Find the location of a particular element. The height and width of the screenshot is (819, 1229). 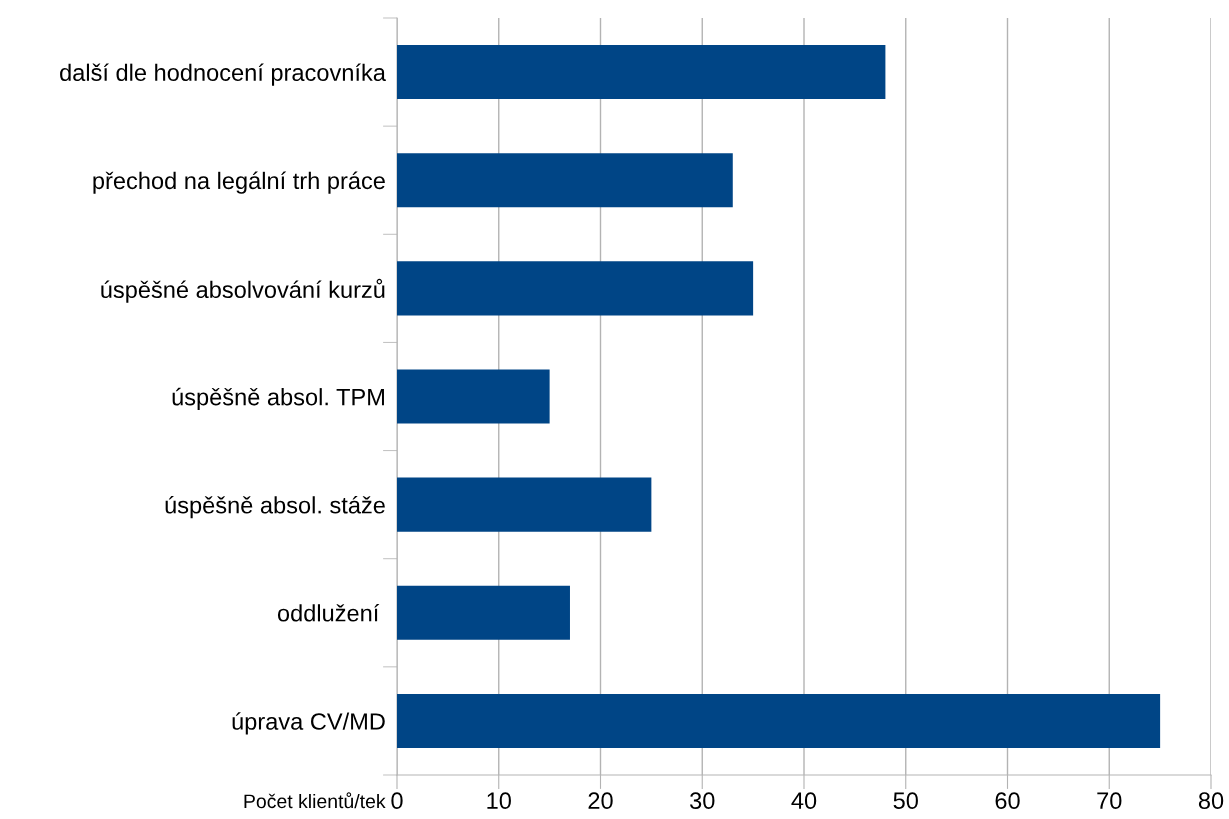

y-tick-label: další dle hodnocení pracovníka is located at coordinates (223, 74).